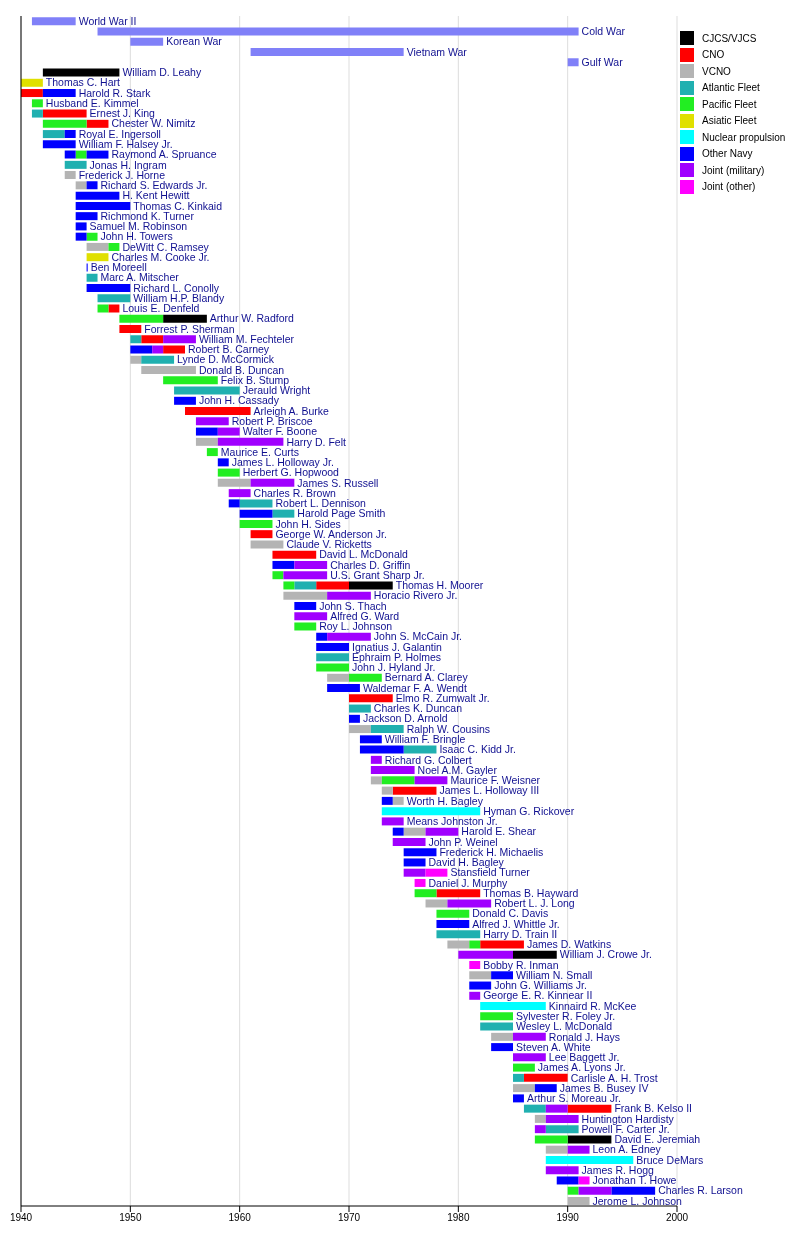 Image resolution: width=800 pixels, height=1240 pixels. Describe the element at coordinates (627, 1149) in the screenshot. I see `y-tick-label: Leon A. Edney` at that location.